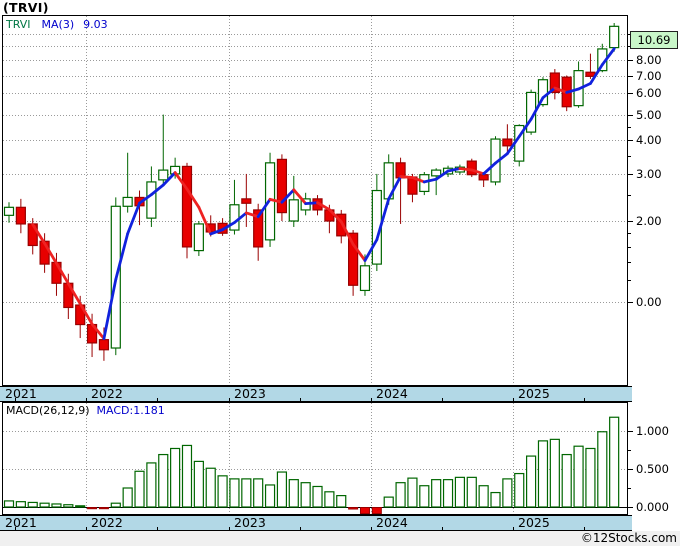  What do you see at coordinates (649, 76) in the screenshot?
I see `price-axis-label: 7.00` at bounding box center [649, 76].